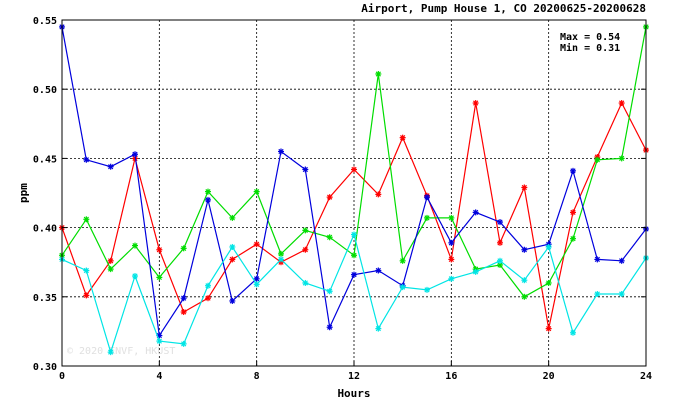  I want to click on y-tick-label: 0.45, so click(45, 159).